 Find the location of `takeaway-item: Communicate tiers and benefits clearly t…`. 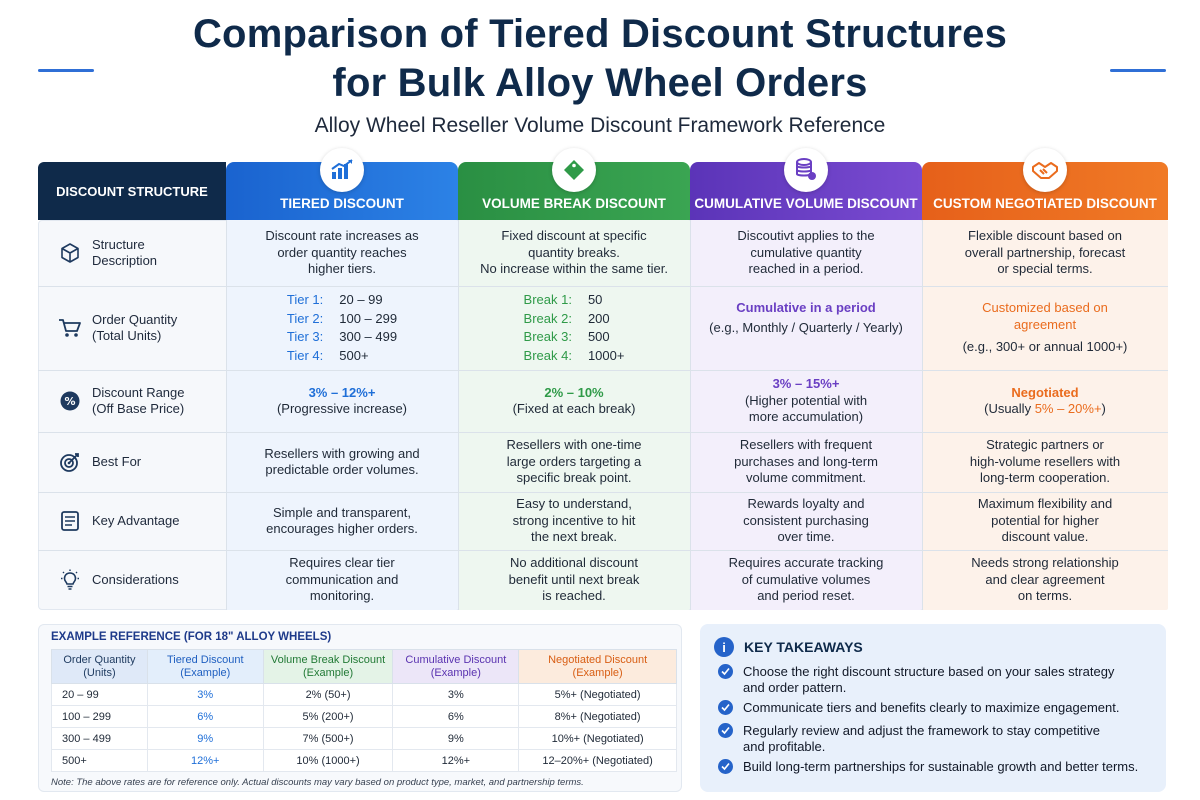

takeaway-item: Communicate tiers and benefits clearly t… is located at coordinates (918, 708).